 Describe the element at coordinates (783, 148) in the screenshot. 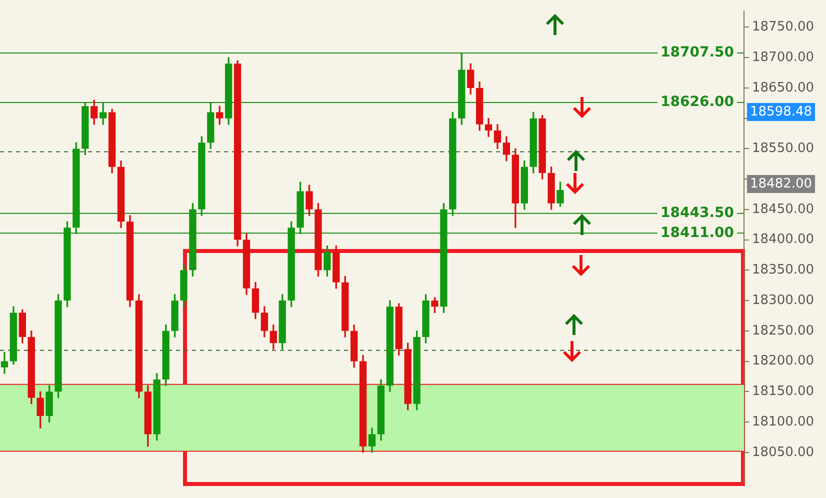

I see `y-tick-label: 18550.00` at that location.